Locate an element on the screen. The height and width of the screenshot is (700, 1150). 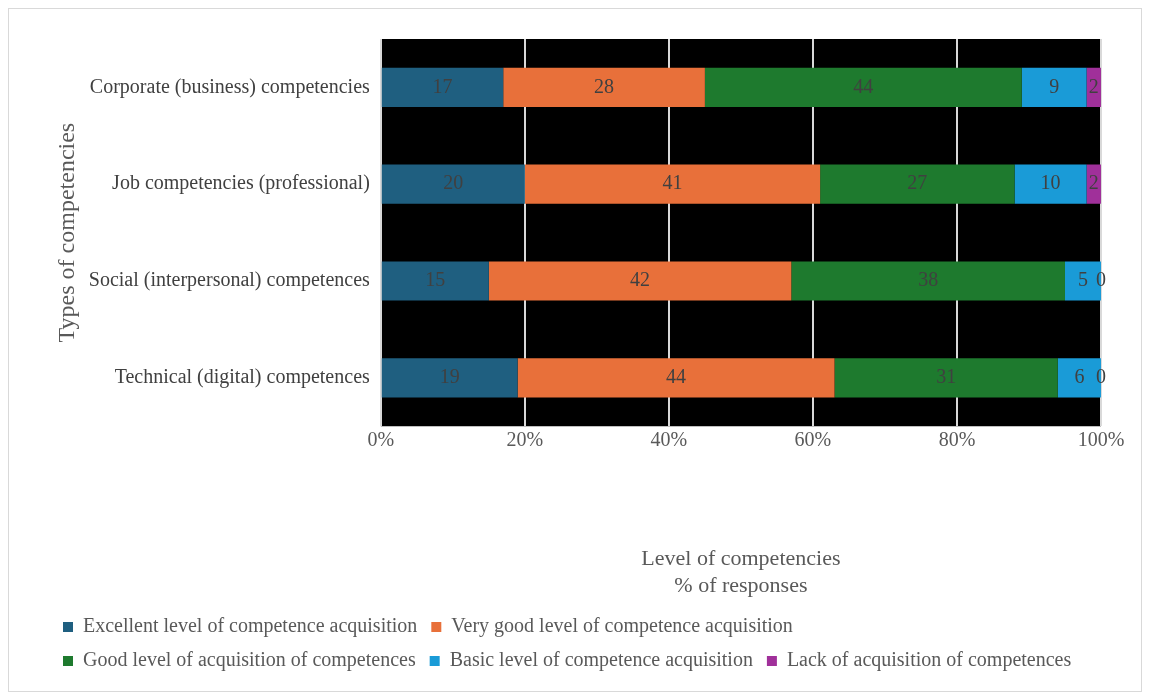
x-tick-label: 20% is located at coordinates (525, 439).